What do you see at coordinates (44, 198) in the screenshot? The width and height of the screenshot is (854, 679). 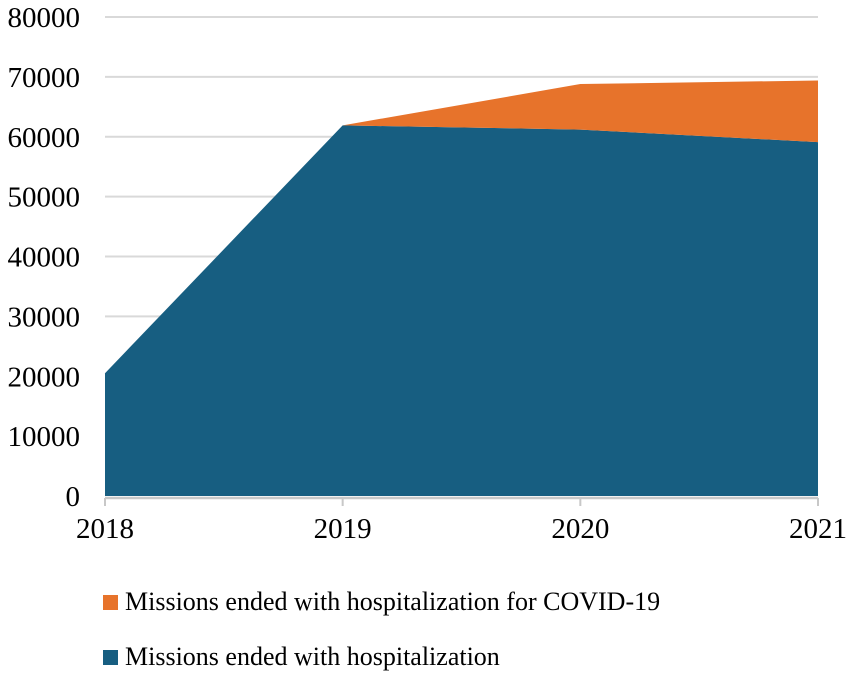 I see `y-axis-tick-label: 50000` at bounding box center [44, 198].